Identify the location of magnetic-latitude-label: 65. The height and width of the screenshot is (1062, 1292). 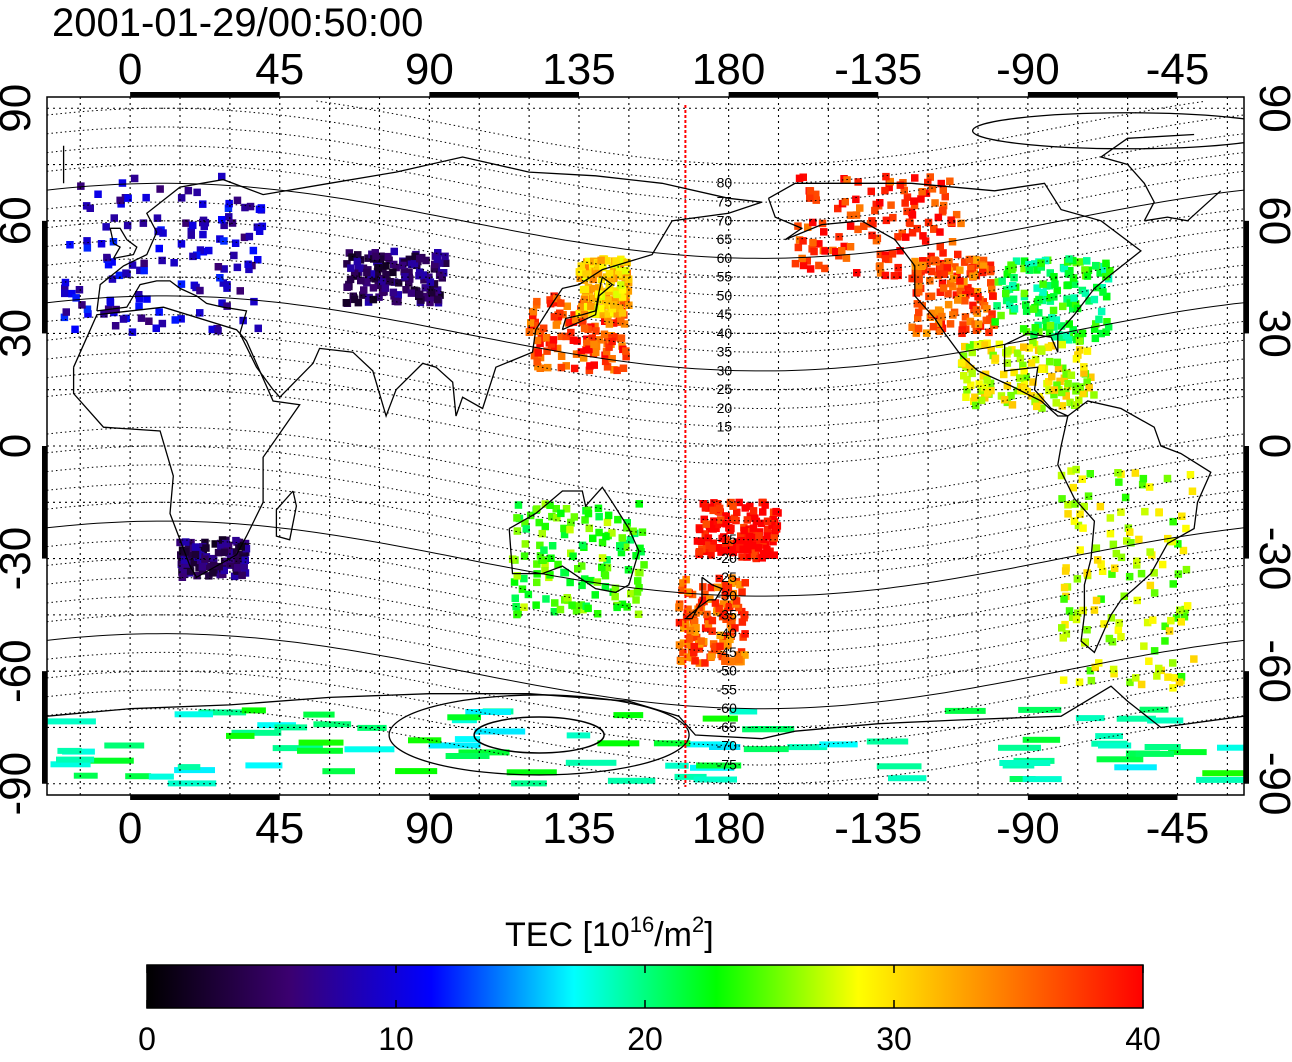
(725, 239).